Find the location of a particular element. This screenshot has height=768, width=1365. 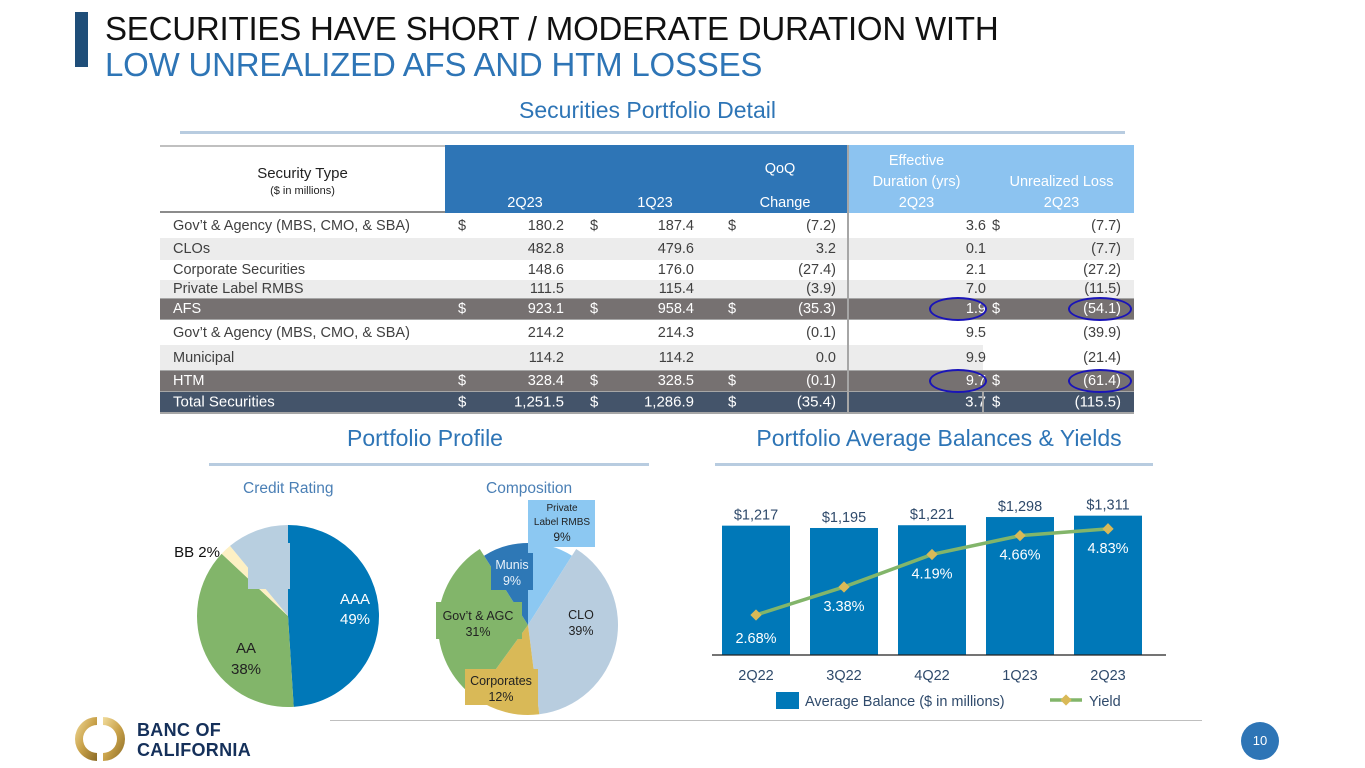

yield-label-3q22: 3.38% is located at coordinates (843, 607).